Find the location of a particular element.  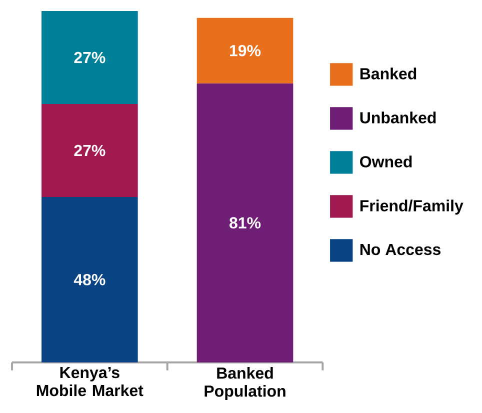

legend-label: Friend/Family is located at coordinates (412, 207).